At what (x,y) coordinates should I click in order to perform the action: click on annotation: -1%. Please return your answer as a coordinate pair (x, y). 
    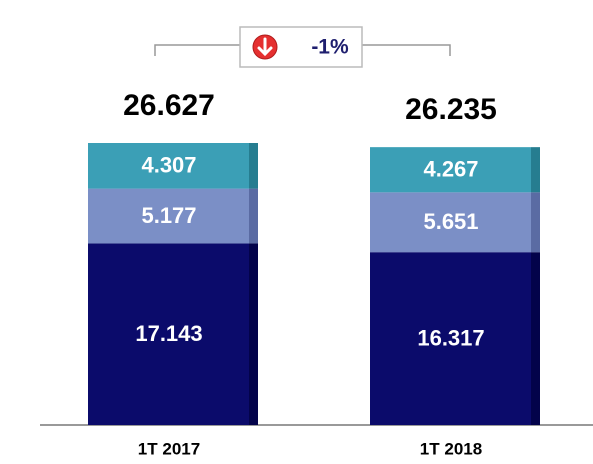
    Looking at the image, I should click on (330, 47).